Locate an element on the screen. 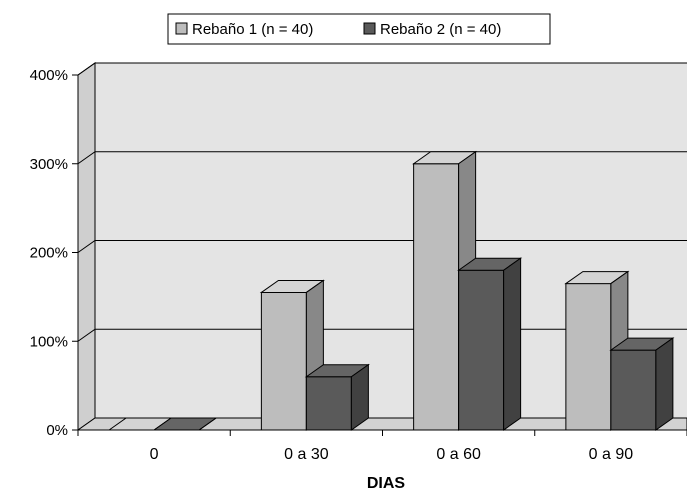 The height and width of the screenshot is (492, 687). legend-box is located at coordinates (359, 29).